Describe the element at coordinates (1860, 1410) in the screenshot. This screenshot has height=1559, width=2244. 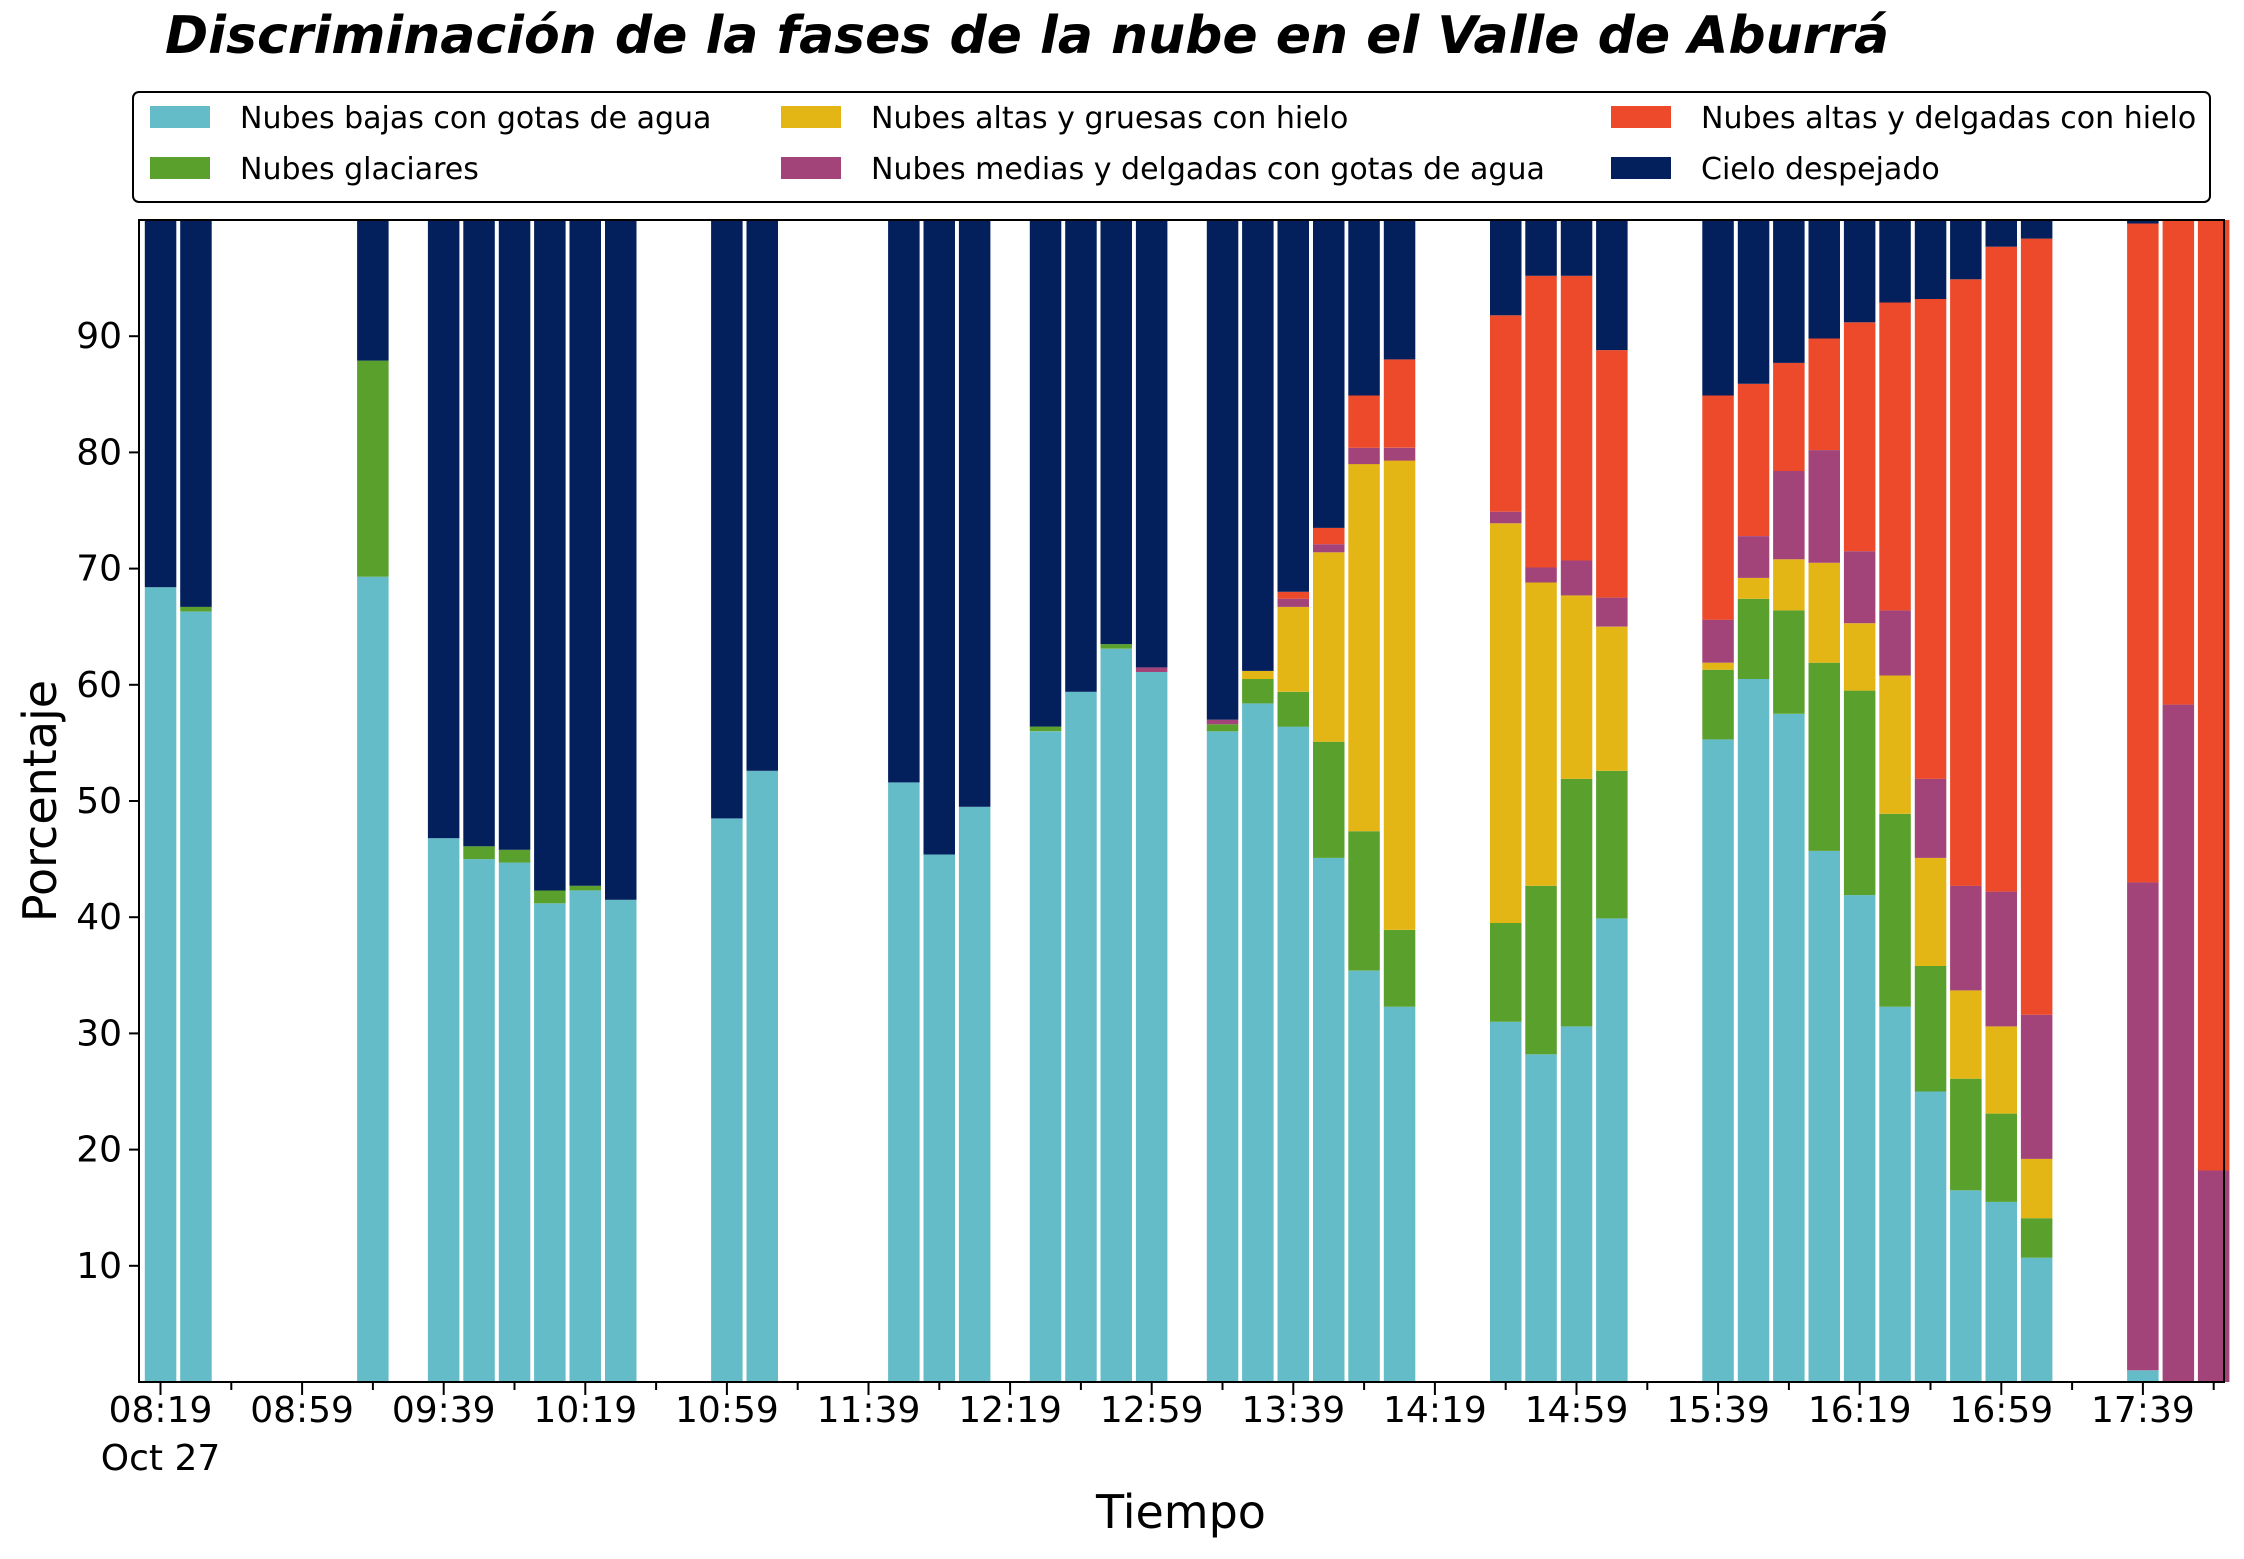
I see `x-tick-label: 16:19` at that location.